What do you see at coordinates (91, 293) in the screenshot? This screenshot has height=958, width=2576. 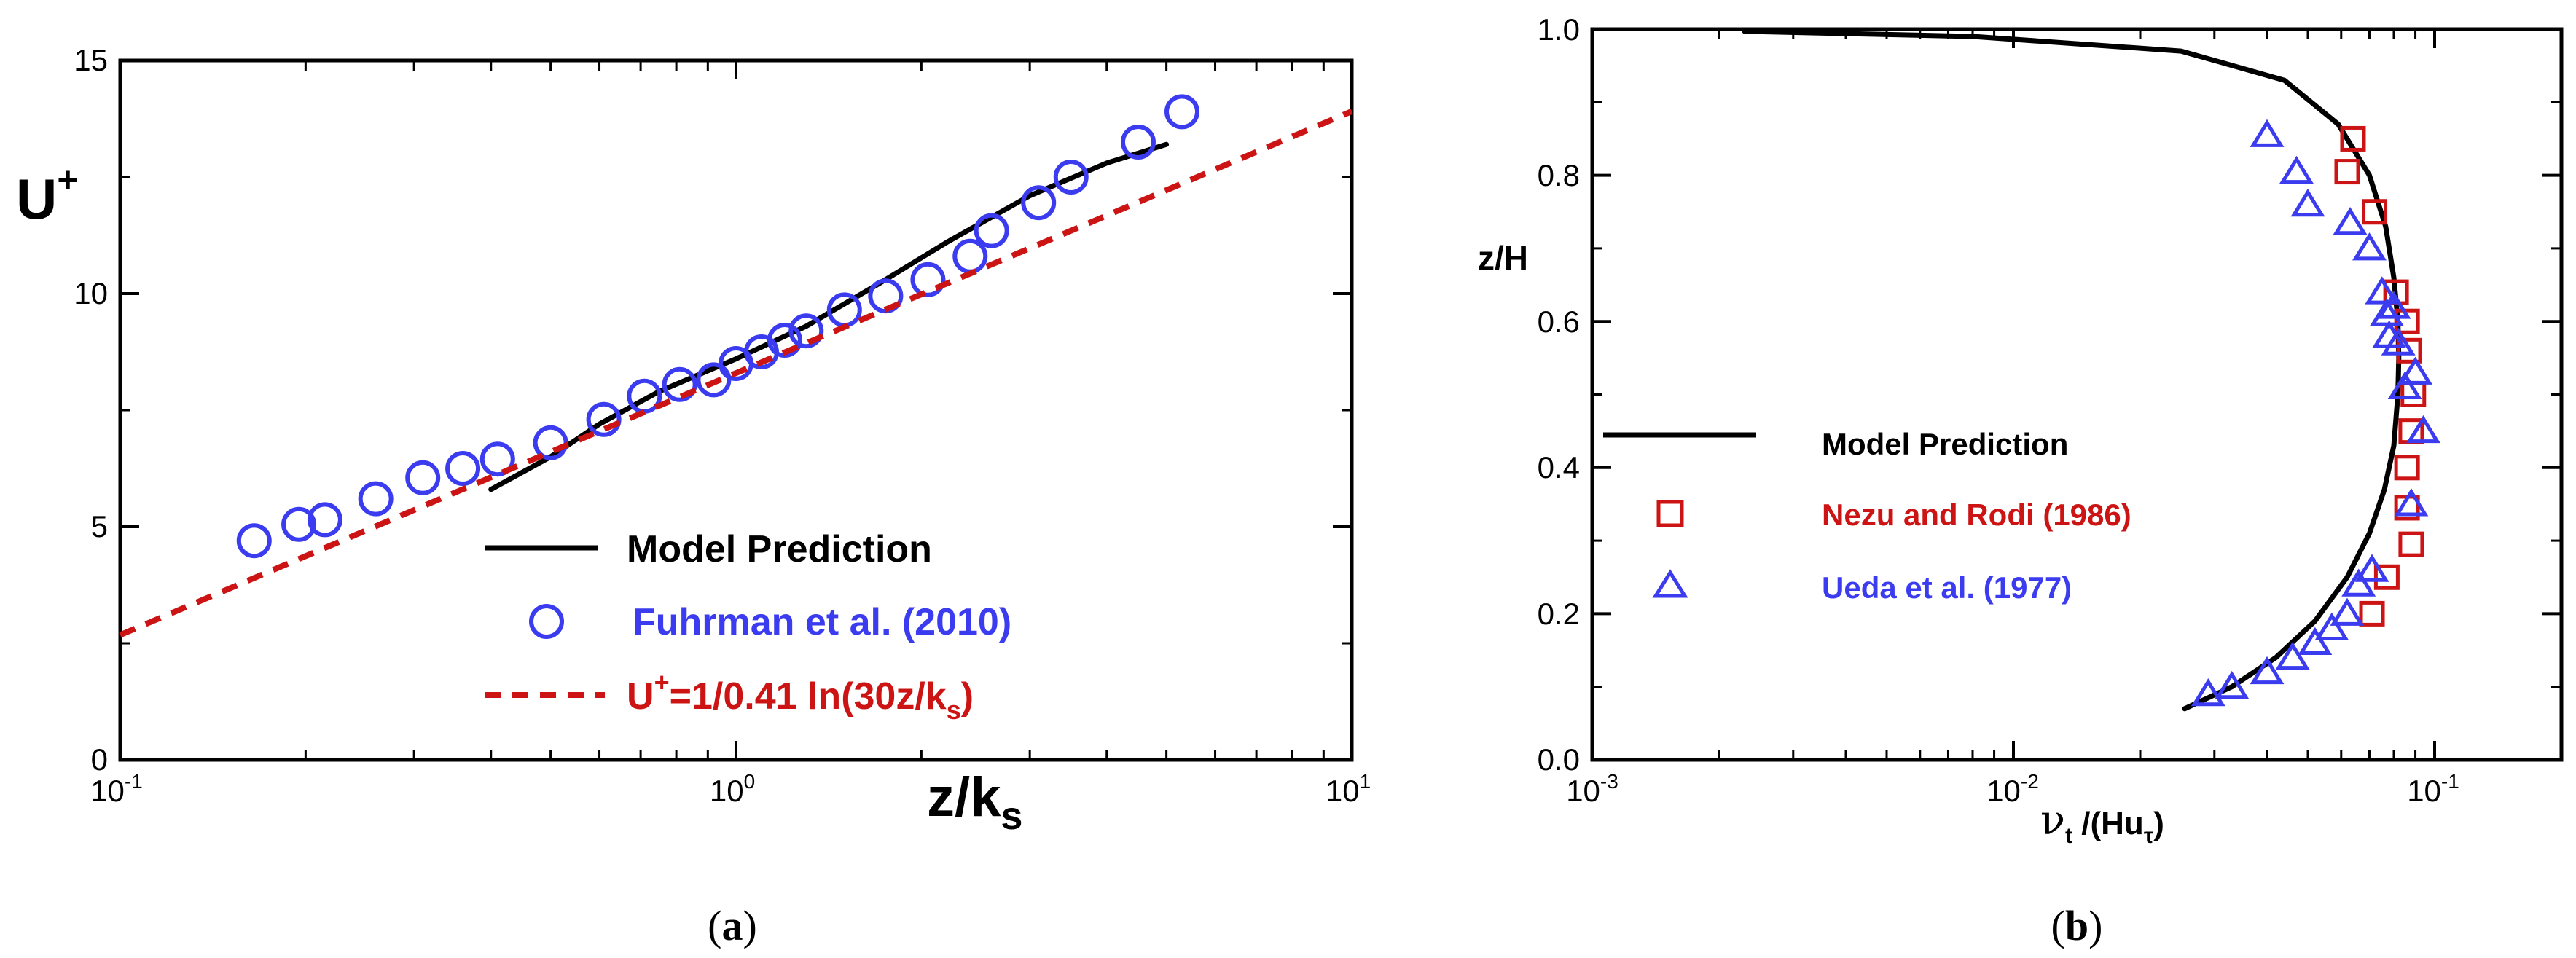 I see `panel-a-ytick-2: 10` at bounding box center [91, 293].